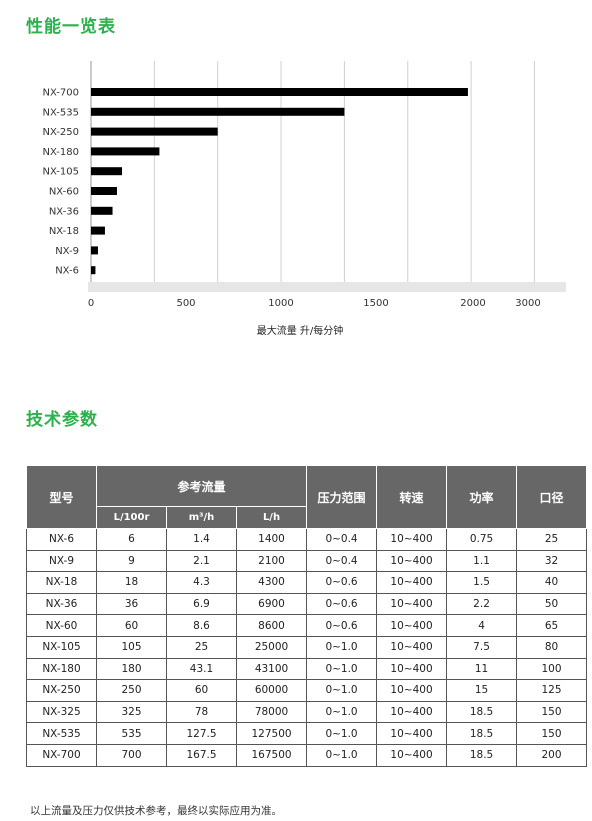 The width and height of the screenshot is (592, 821). What do you see at coordinates (271, 690) in the screenshot?
I see `table-cell: 60000` at bounding box center [271, 690].